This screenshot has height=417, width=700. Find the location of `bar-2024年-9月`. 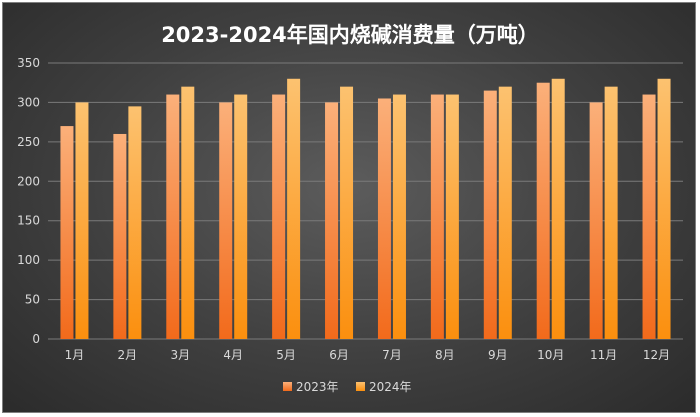

bar-2024年-9月 is located at coordinates (505, 213).